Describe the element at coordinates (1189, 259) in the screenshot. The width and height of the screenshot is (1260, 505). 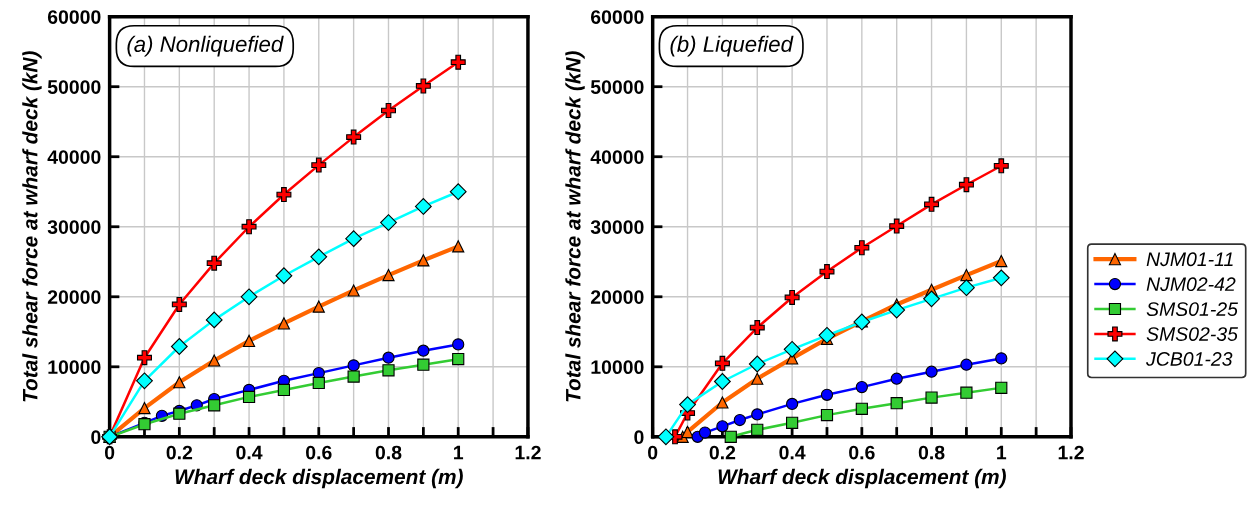
I see `legend-label: NJM01-11` at that location.